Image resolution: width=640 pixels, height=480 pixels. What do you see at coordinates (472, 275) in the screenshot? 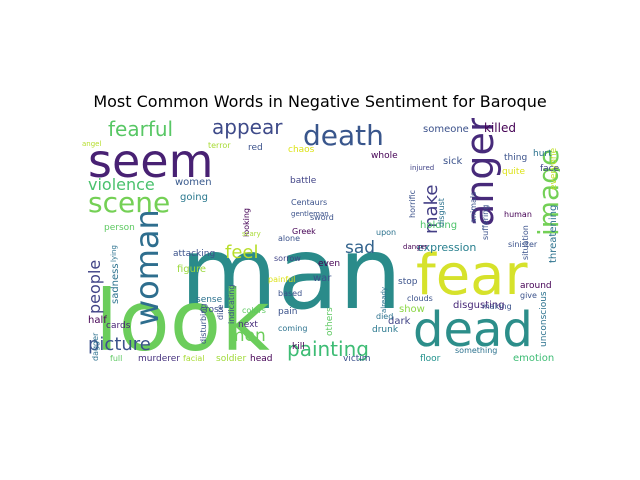
I see `word-fear: fear` at bounding box center [472, 275].